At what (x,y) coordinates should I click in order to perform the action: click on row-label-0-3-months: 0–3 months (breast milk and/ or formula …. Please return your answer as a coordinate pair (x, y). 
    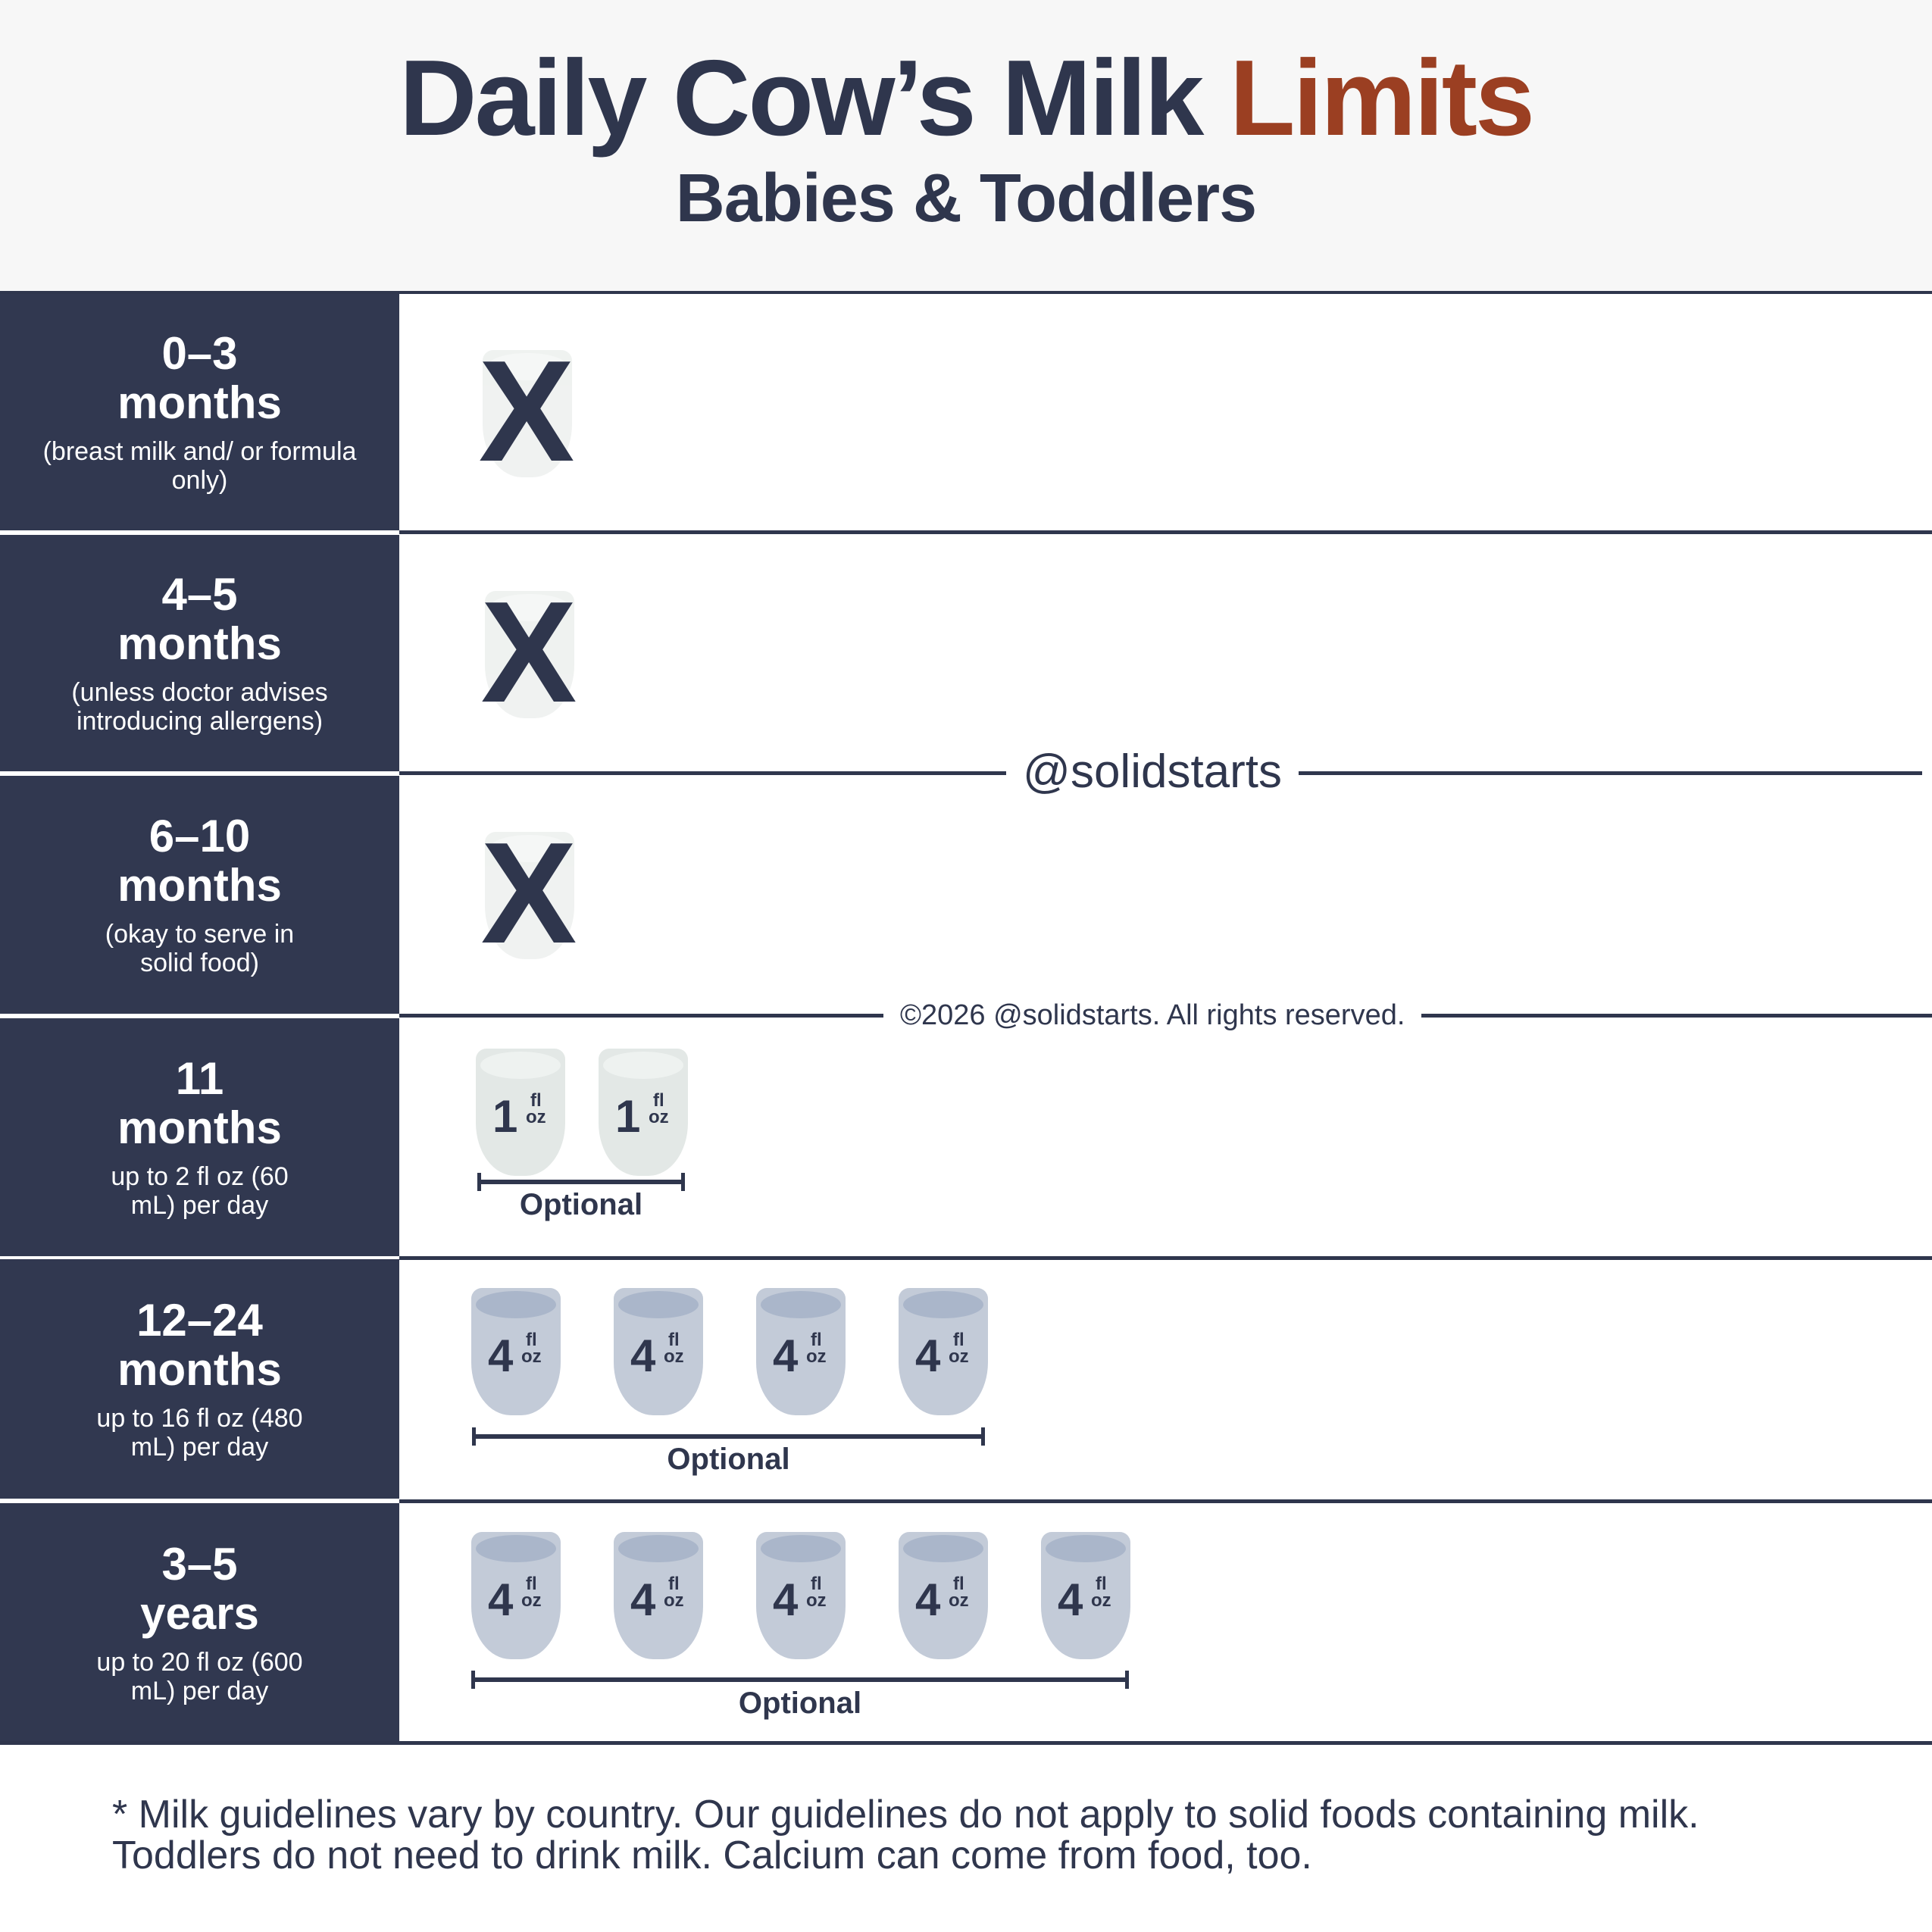
    Looking at the image, I should click on (200, 412).